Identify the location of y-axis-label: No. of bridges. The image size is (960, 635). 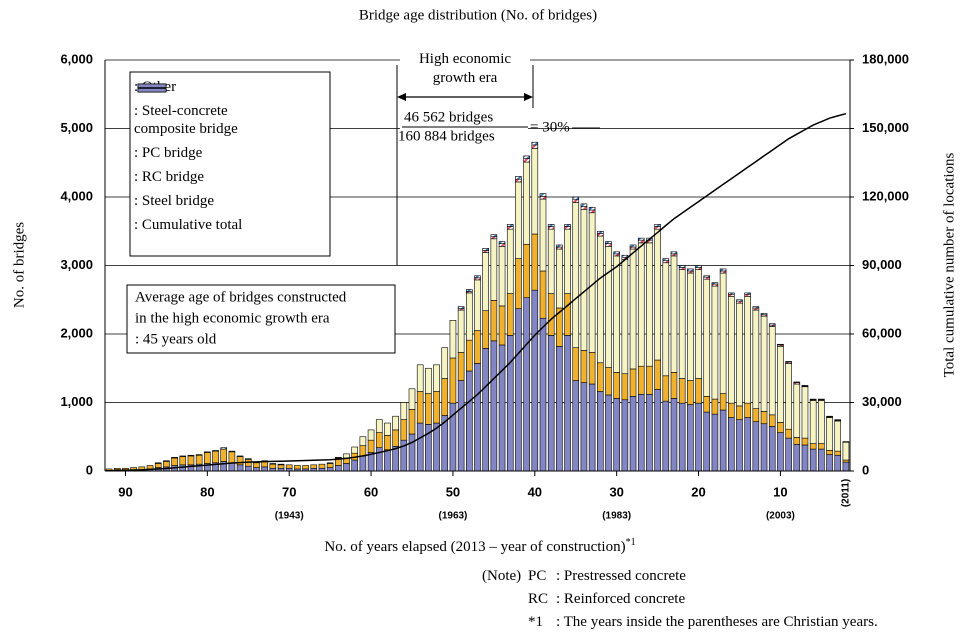
(19, 265).